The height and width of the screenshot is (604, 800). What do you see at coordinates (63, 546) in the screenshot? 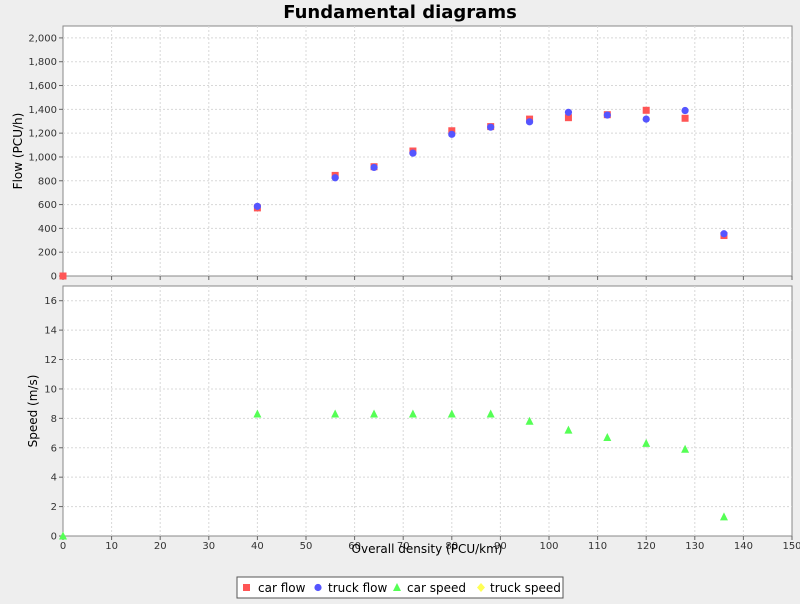
I see `x-tick-label: 0` at bounding box center [63, 546].